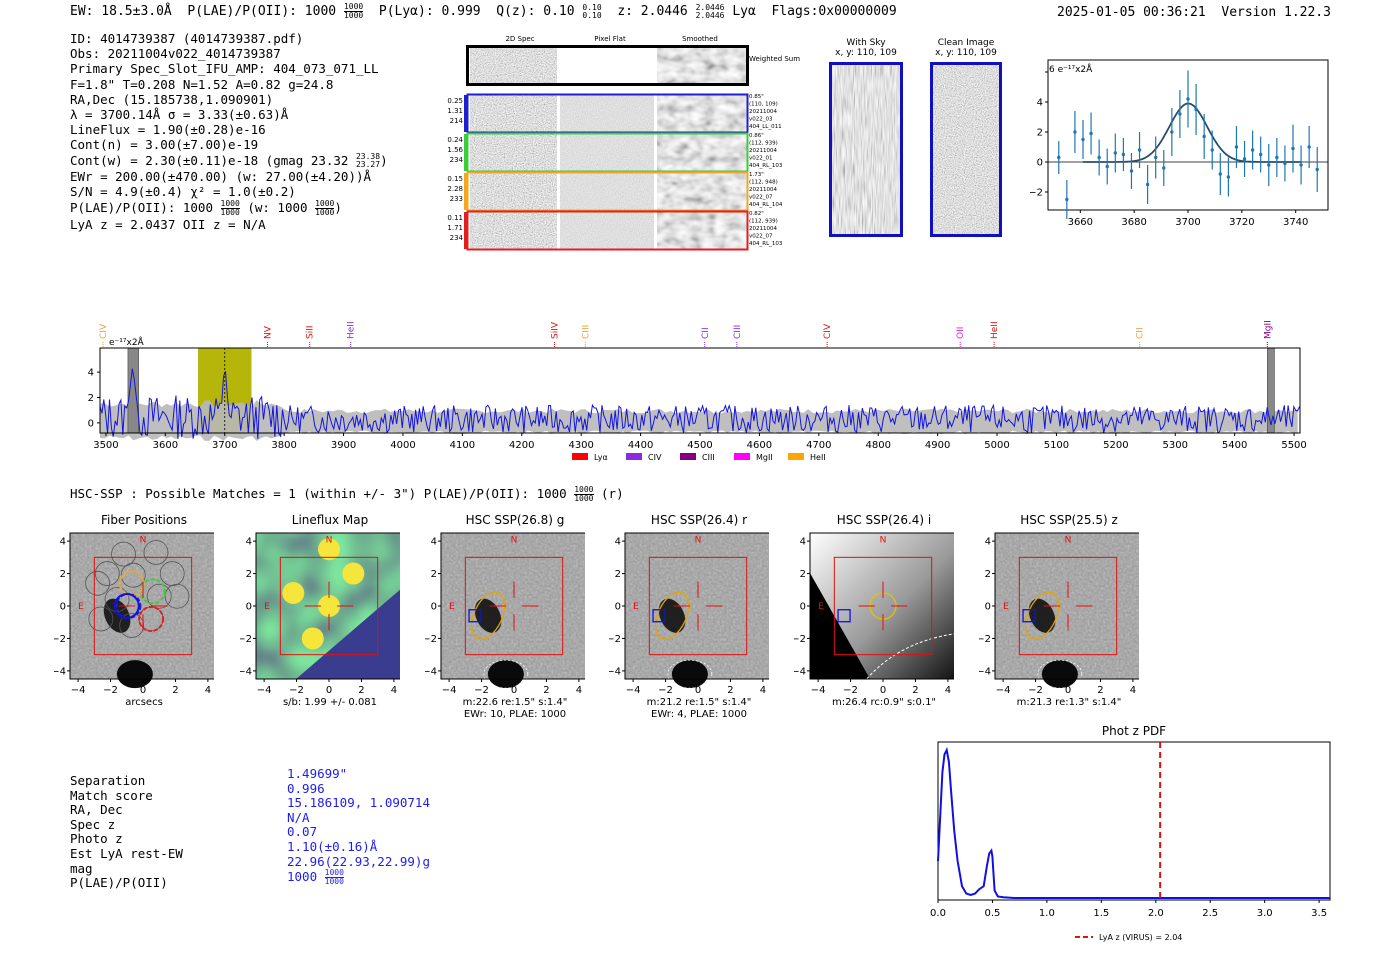  I want to click on zoom-xtick-label: 3740, so click(1295, 222).